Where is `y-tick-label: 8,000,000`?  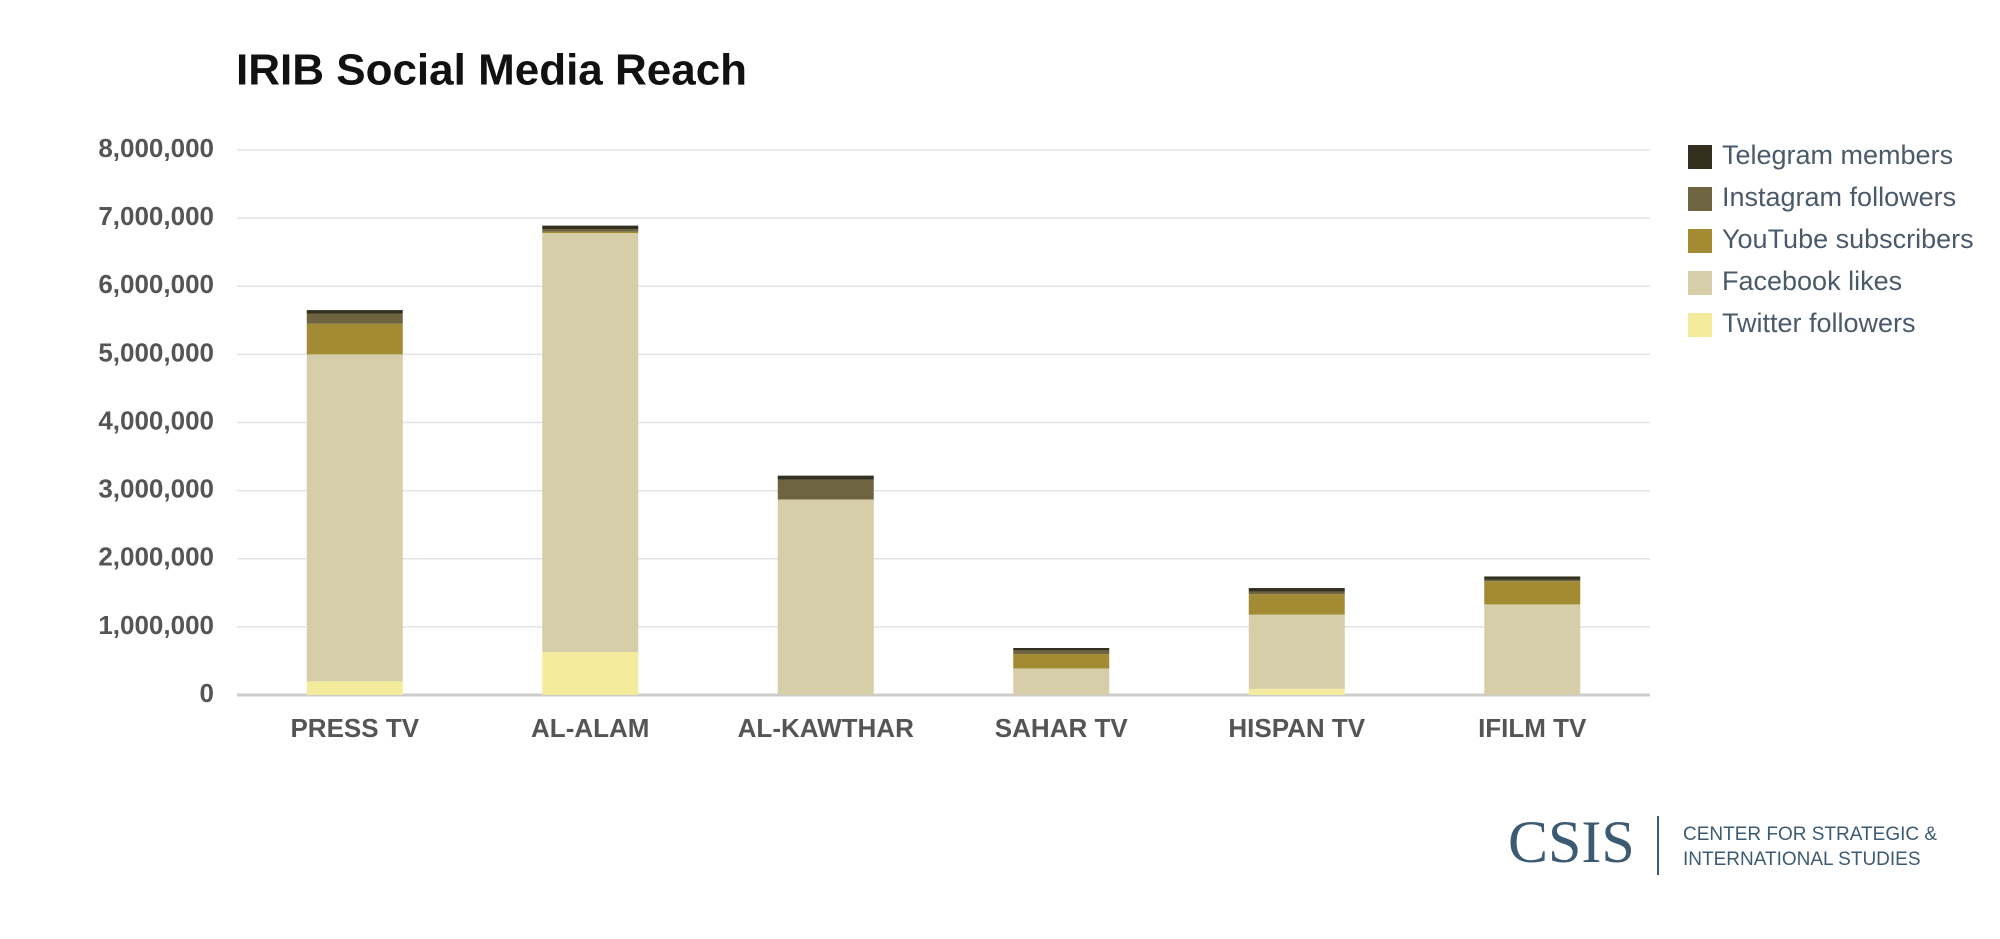
y-tick-label: 8,000,000 is located at coordinates (156, 148).